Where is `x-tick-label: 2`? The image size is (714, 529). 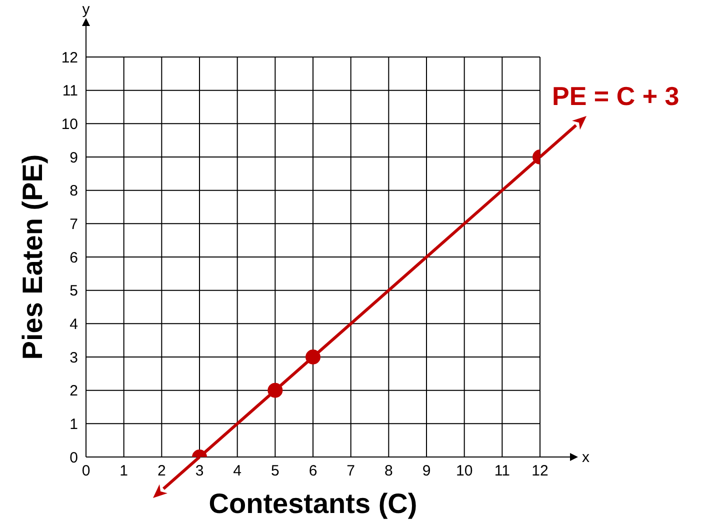 x-tick-label: 2 is located at coordinates (161, 471).